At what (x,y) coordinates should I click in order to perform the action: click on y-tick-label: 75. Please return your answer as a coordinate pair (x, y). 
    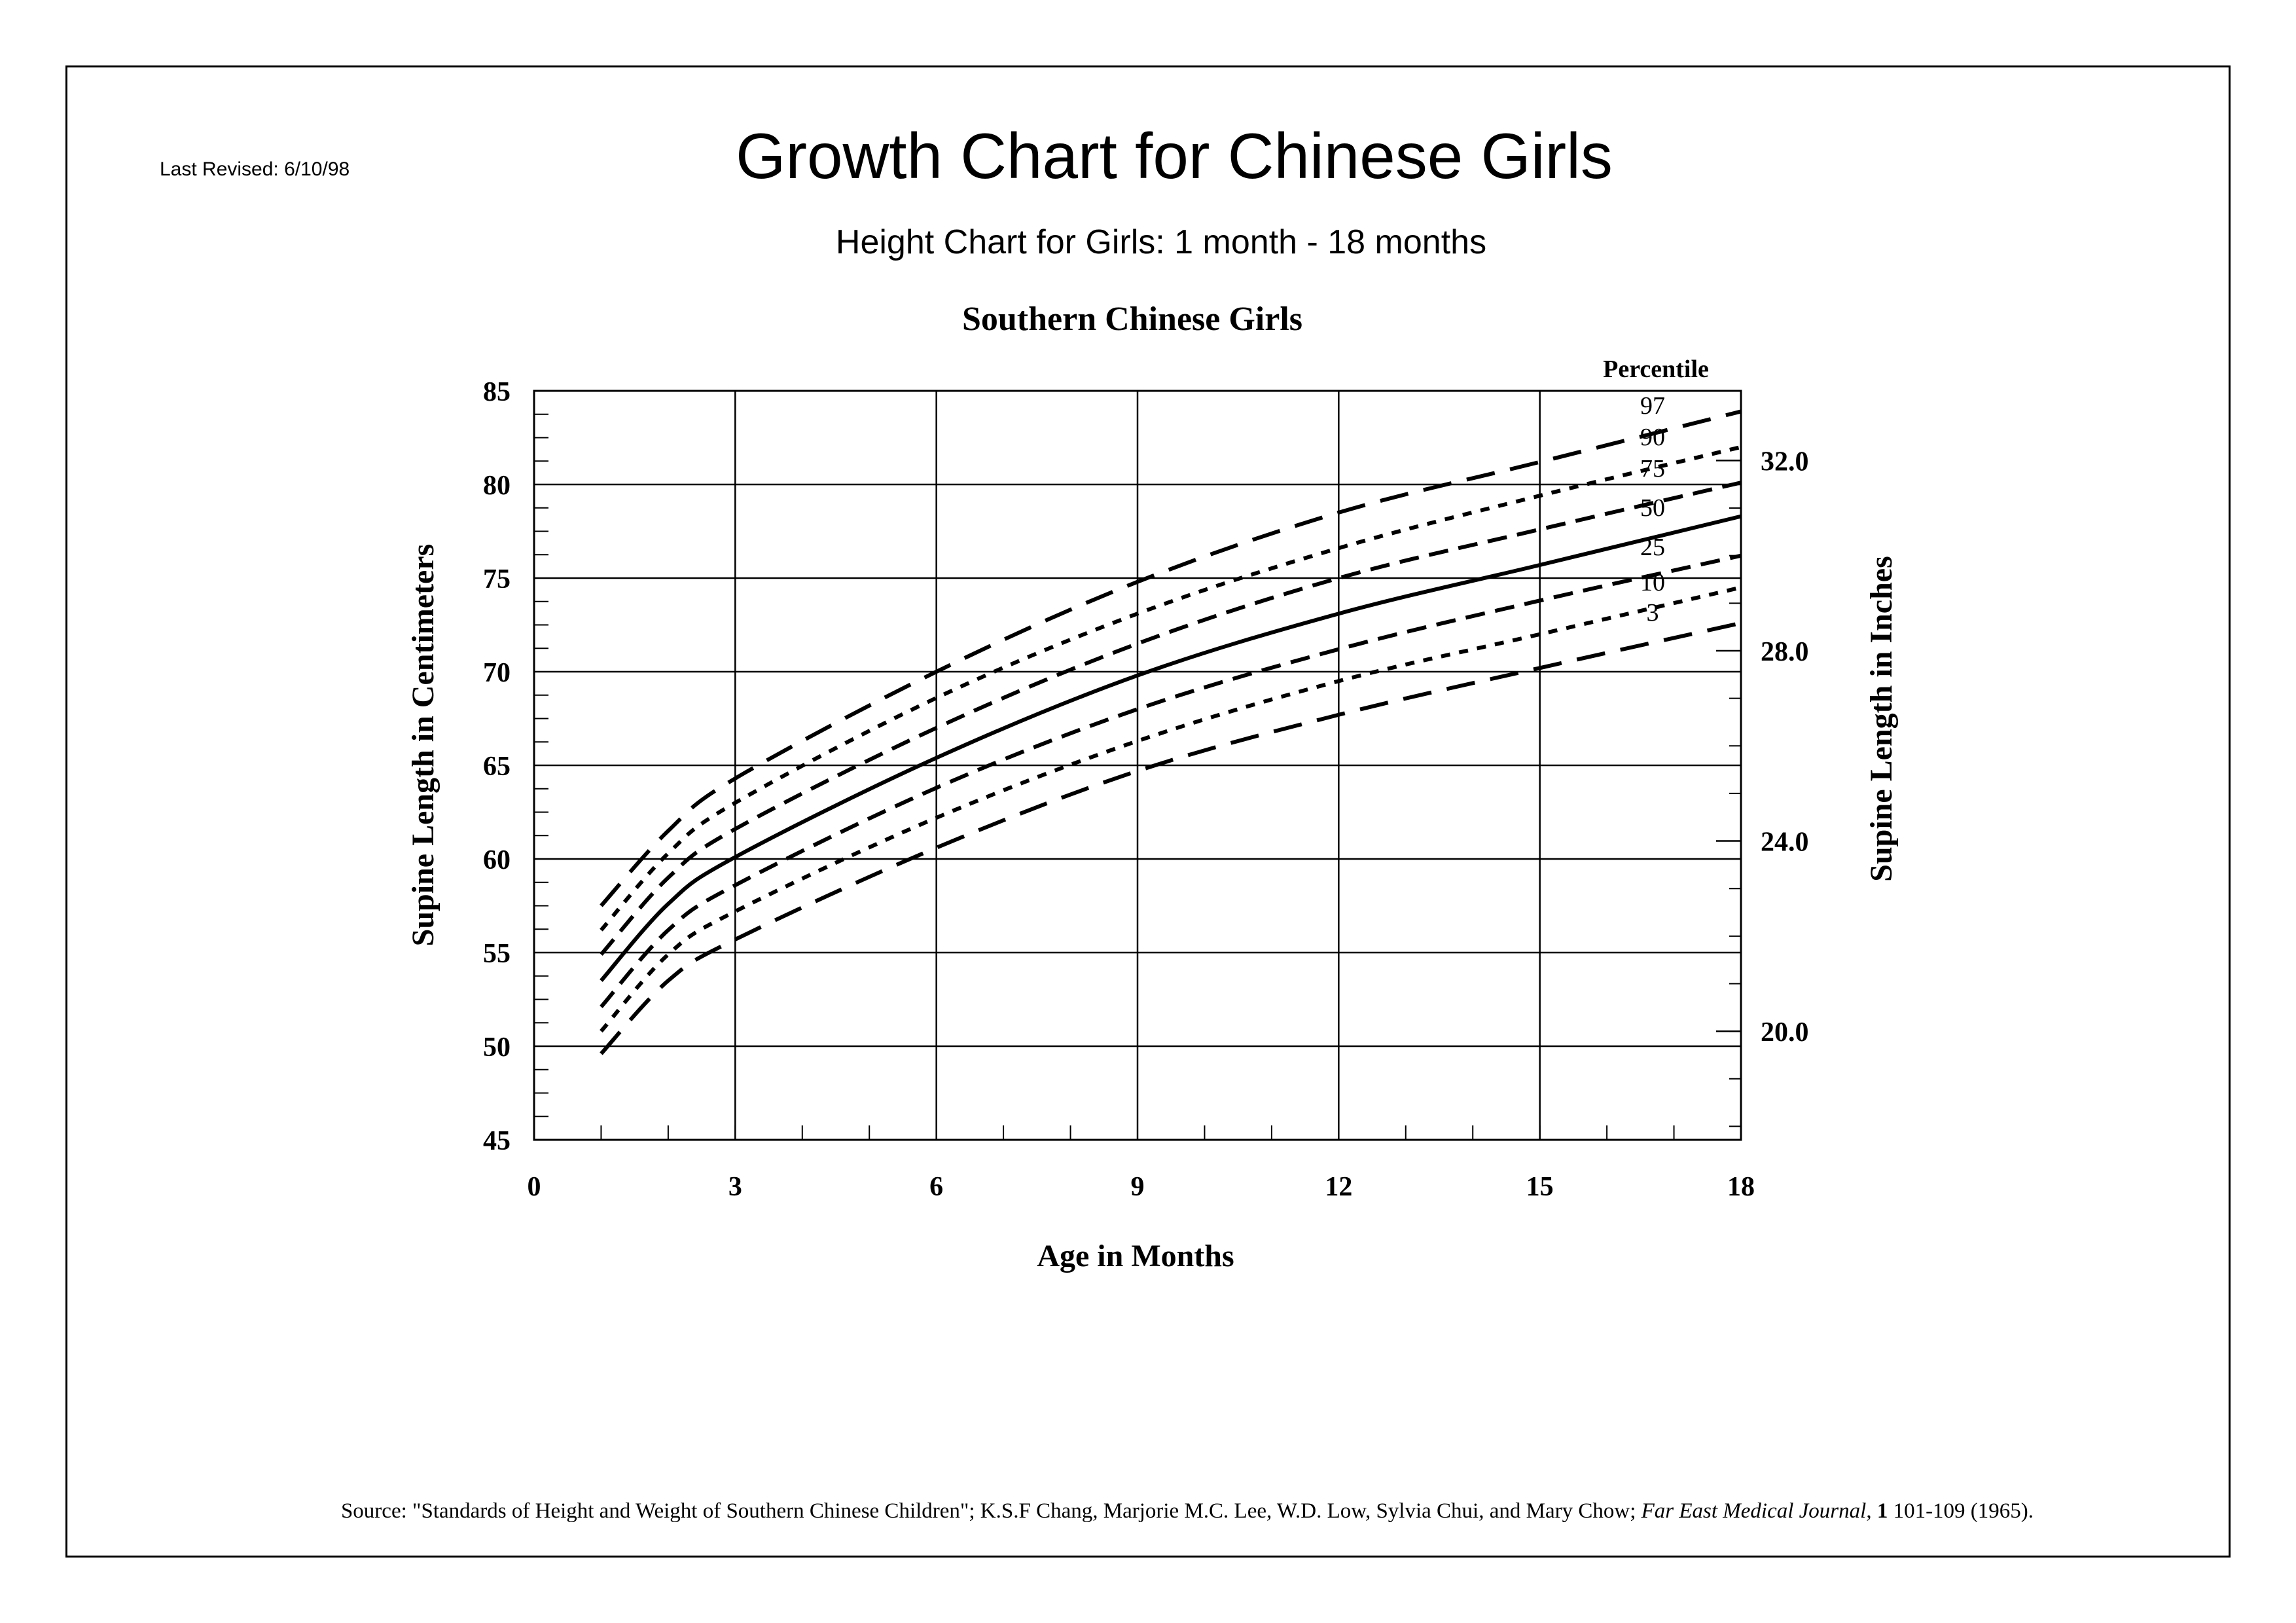
    Looking at the image, I should click on (497, 579).